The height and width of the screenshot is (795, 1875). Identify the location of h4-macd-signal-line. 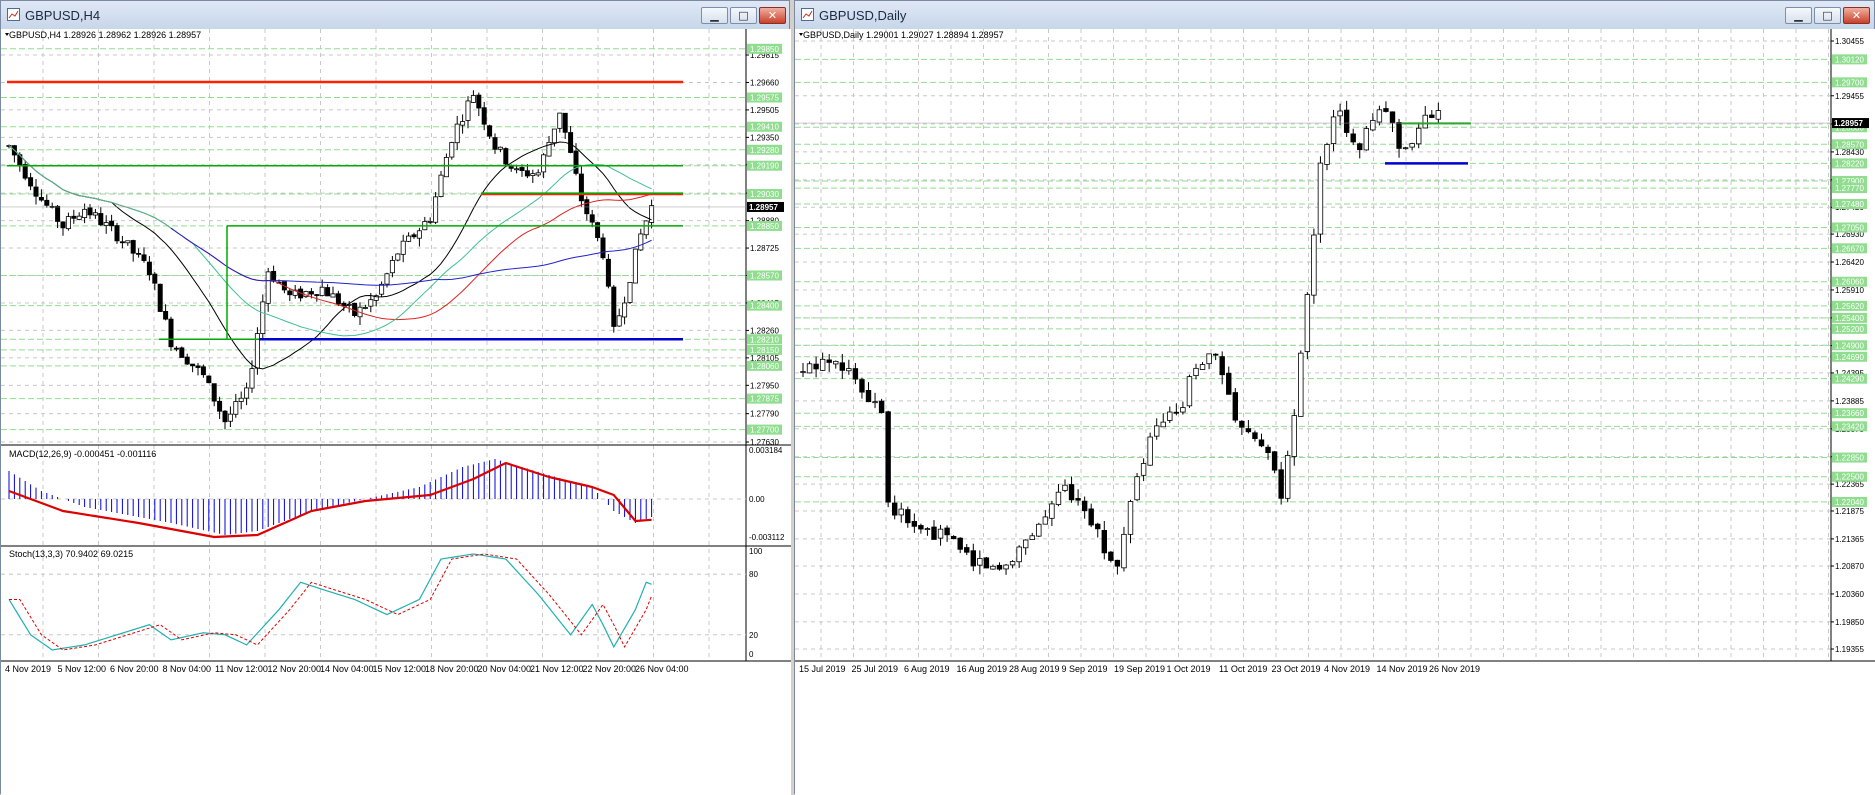
(330, 500).